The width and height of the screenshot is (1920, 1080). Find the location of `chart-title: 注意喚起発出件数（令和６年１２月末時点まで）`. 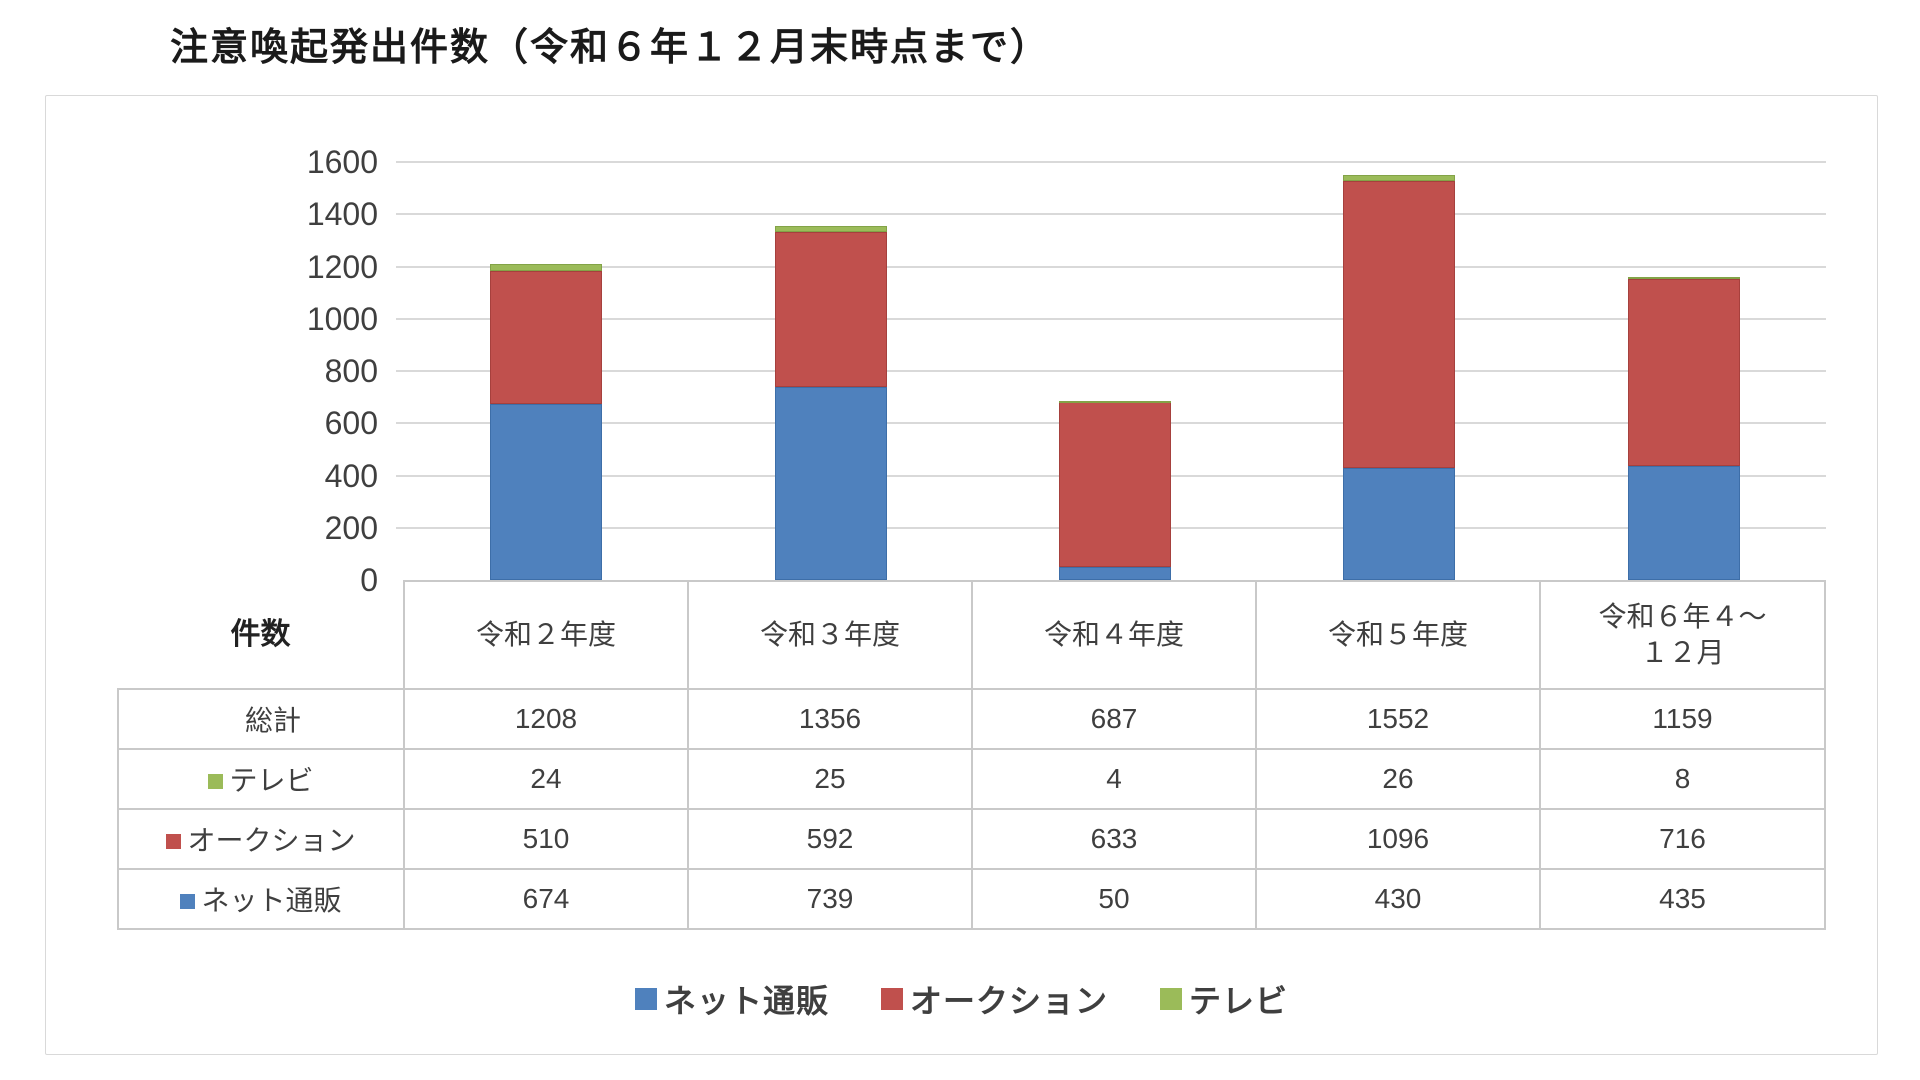

chart-title: 注意喚起発出件数（令和６年１２月末時点まで） is located at coordinates (610, 48).